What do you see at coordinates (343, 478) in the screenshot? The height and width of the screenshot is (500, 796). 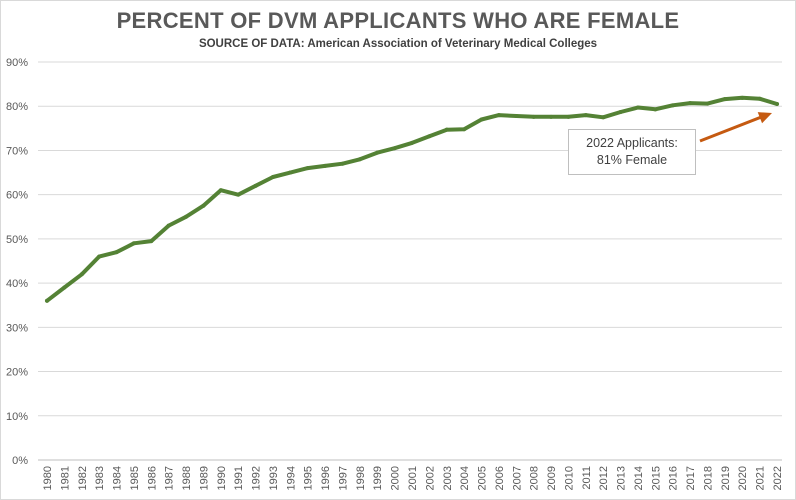 I see `x-tick-label: 1997` at bounding box center [343, 478].